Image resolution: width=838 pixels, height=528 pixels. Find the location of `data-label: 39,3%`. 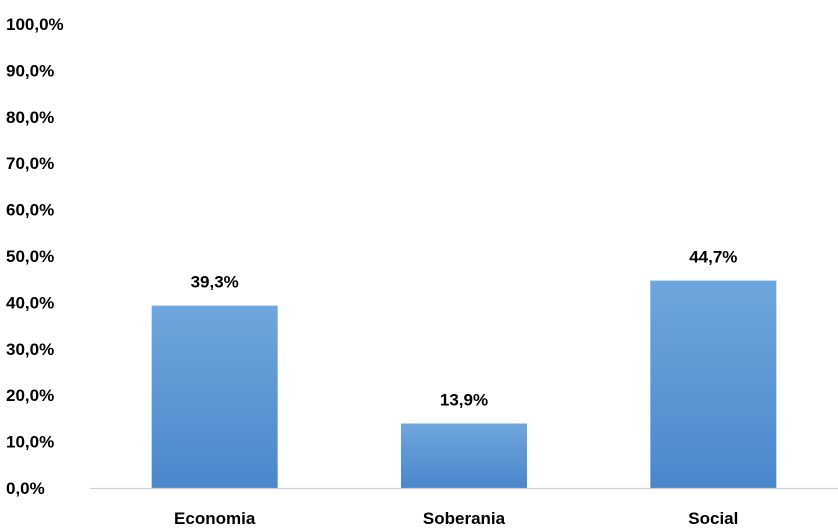

data-label: 39,3% is located at coordinates (215, 282).